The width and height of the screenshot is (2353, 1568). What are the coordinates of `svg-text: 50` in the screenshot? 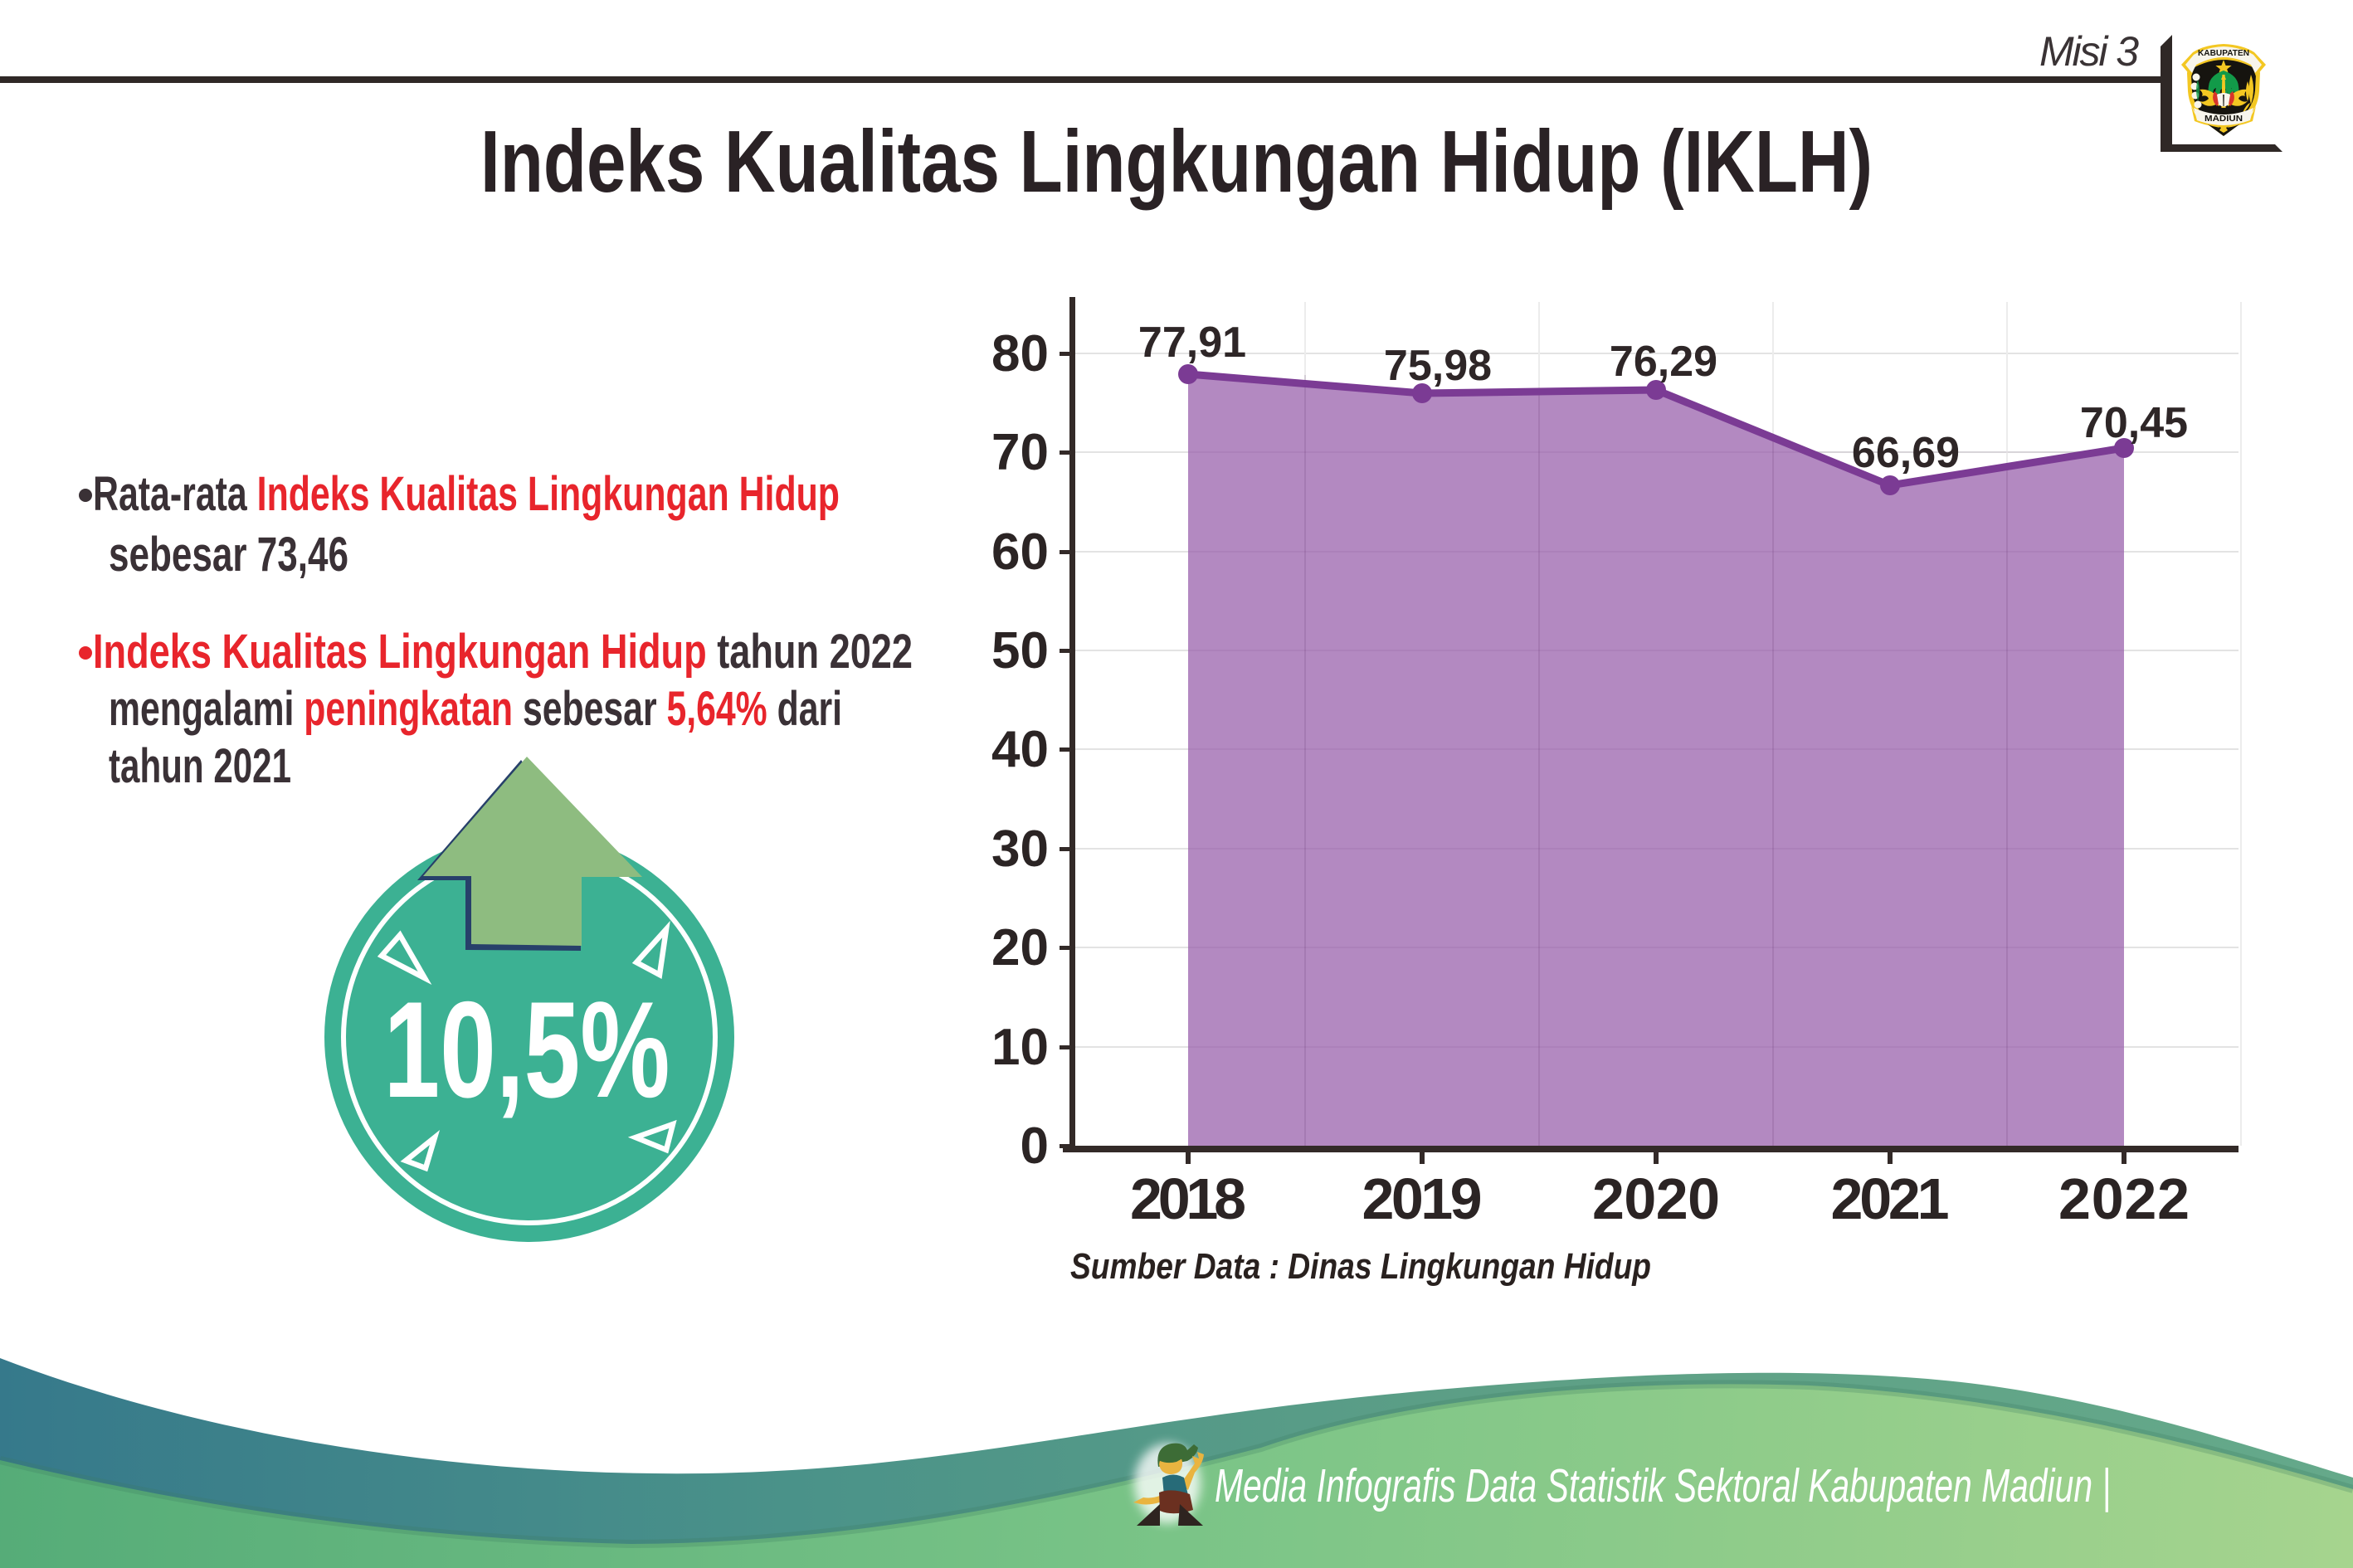 It's located at (1020, 650).